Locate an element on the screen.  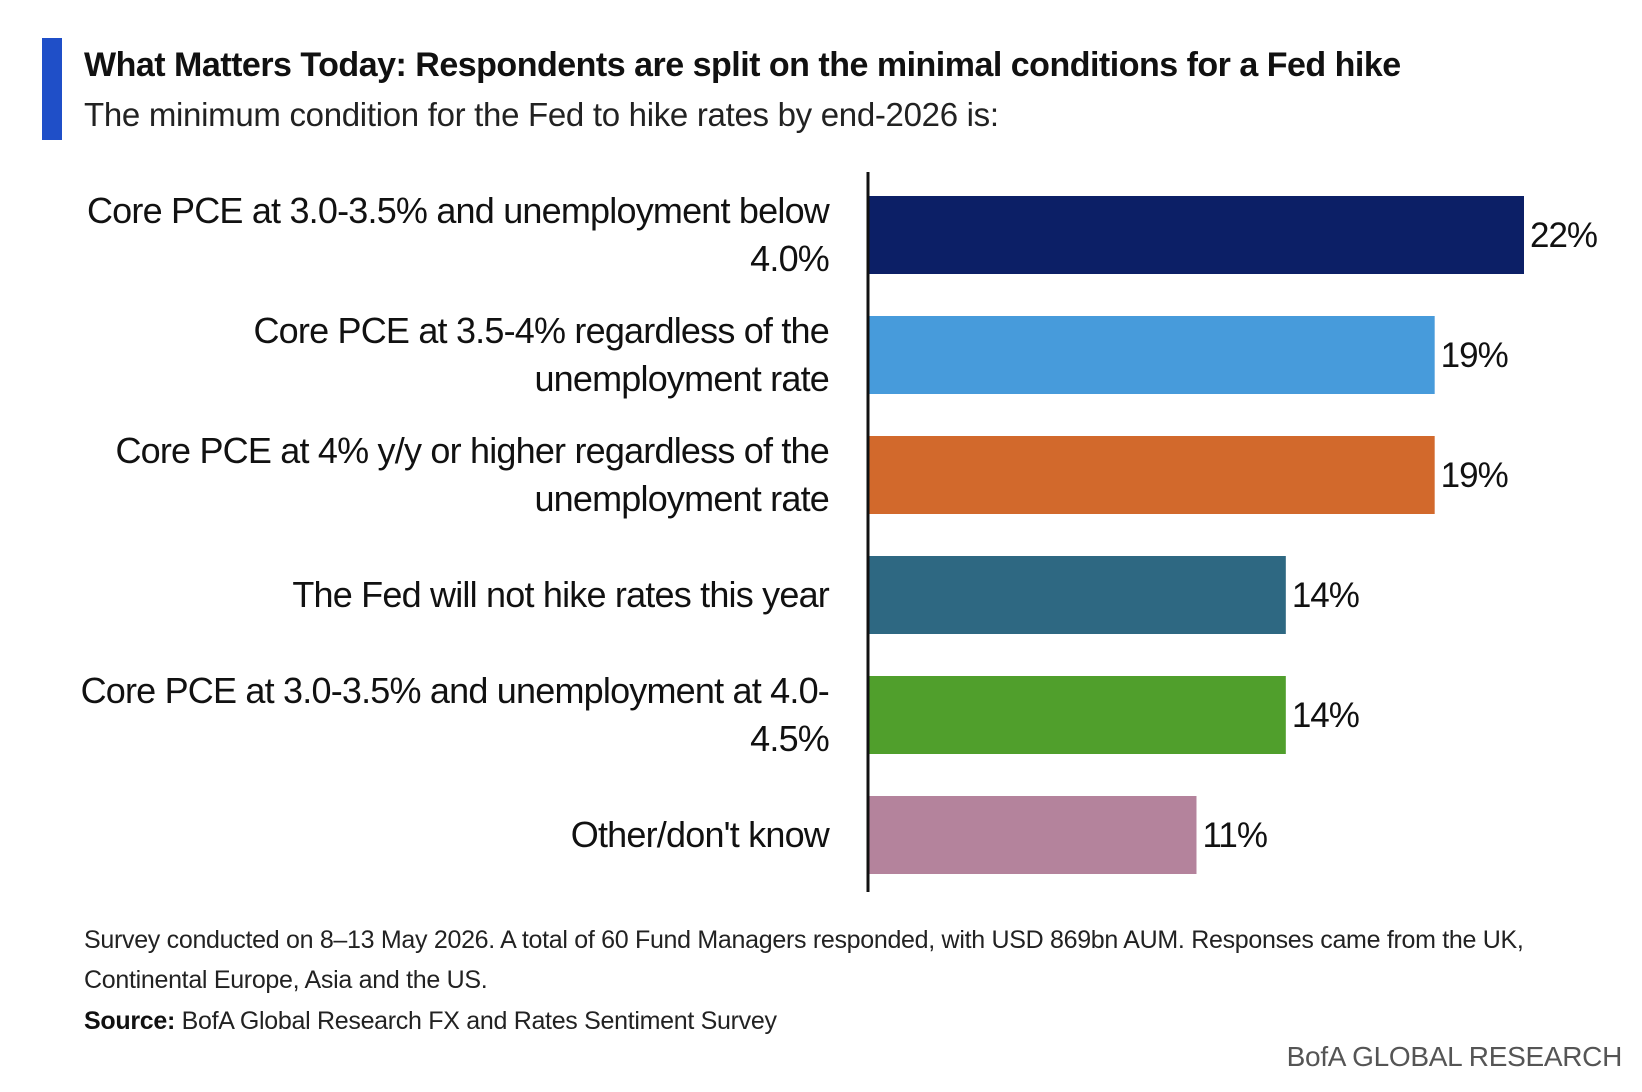
data-label-3: 19% is located at coordinates (1474, 475).